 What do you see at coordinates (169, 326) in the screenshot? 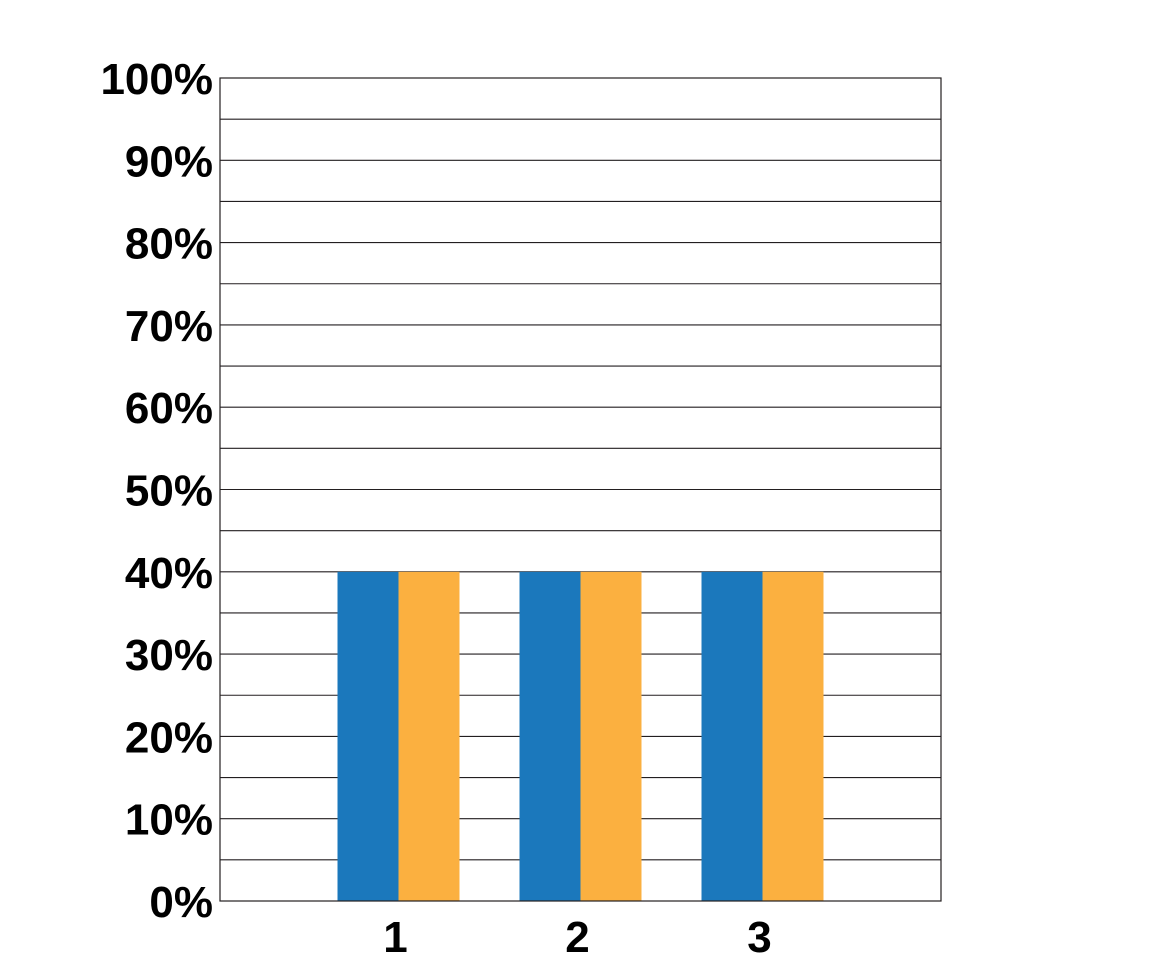
I see `y-tick-label: 70%` at bounding box center [169, 326].